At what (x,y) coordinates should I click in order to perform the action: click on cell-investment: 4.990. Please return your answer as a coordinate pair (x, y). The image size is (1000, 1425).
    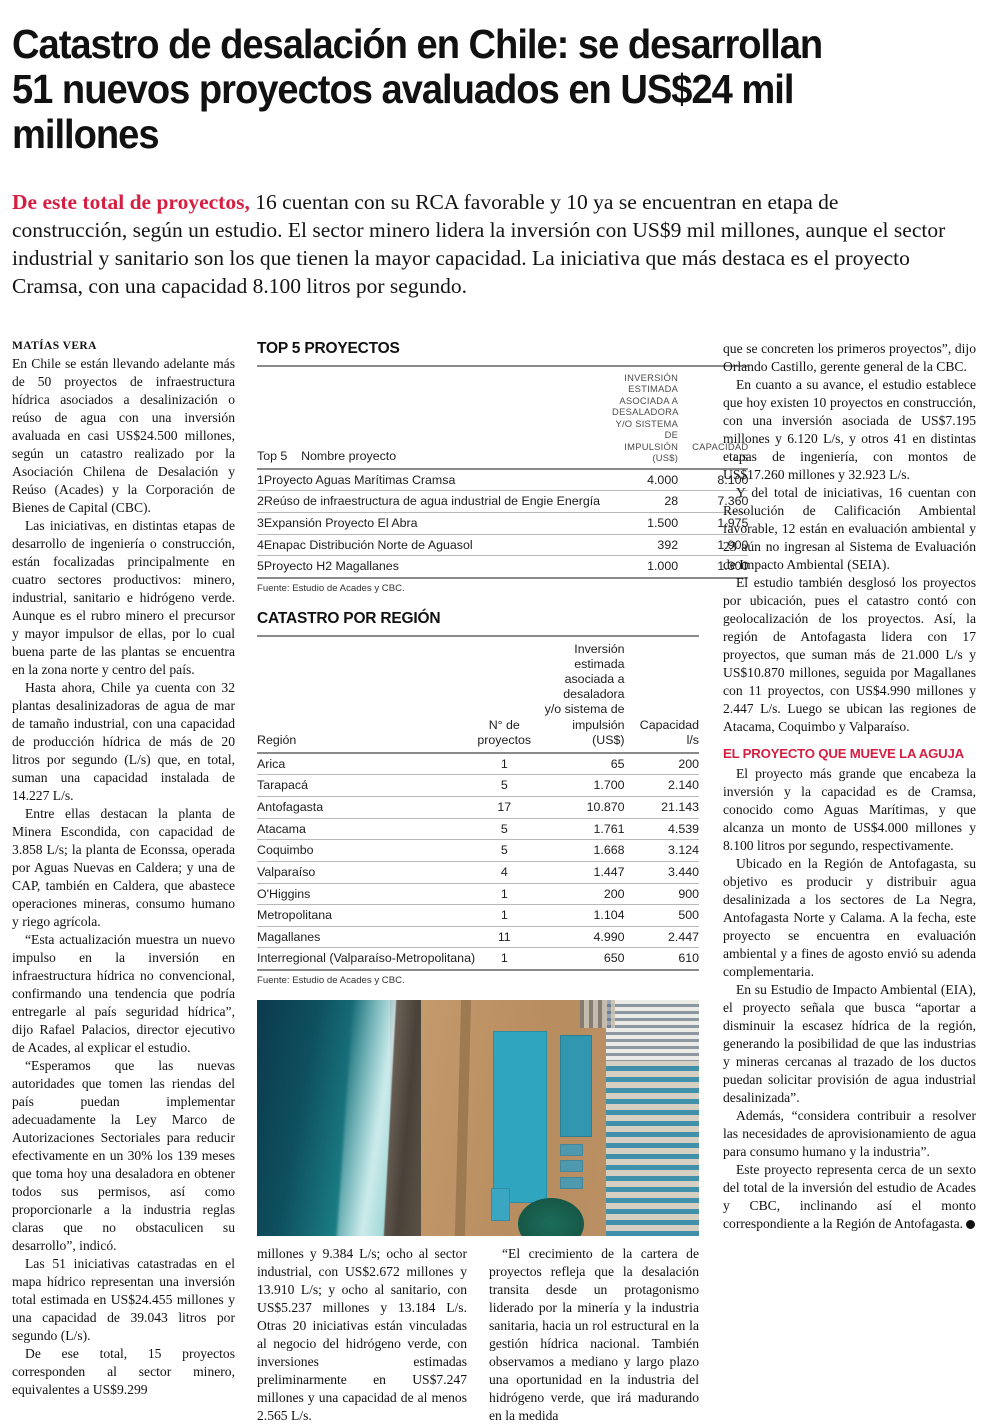
    Looking at the image, I should click on (579, 937).